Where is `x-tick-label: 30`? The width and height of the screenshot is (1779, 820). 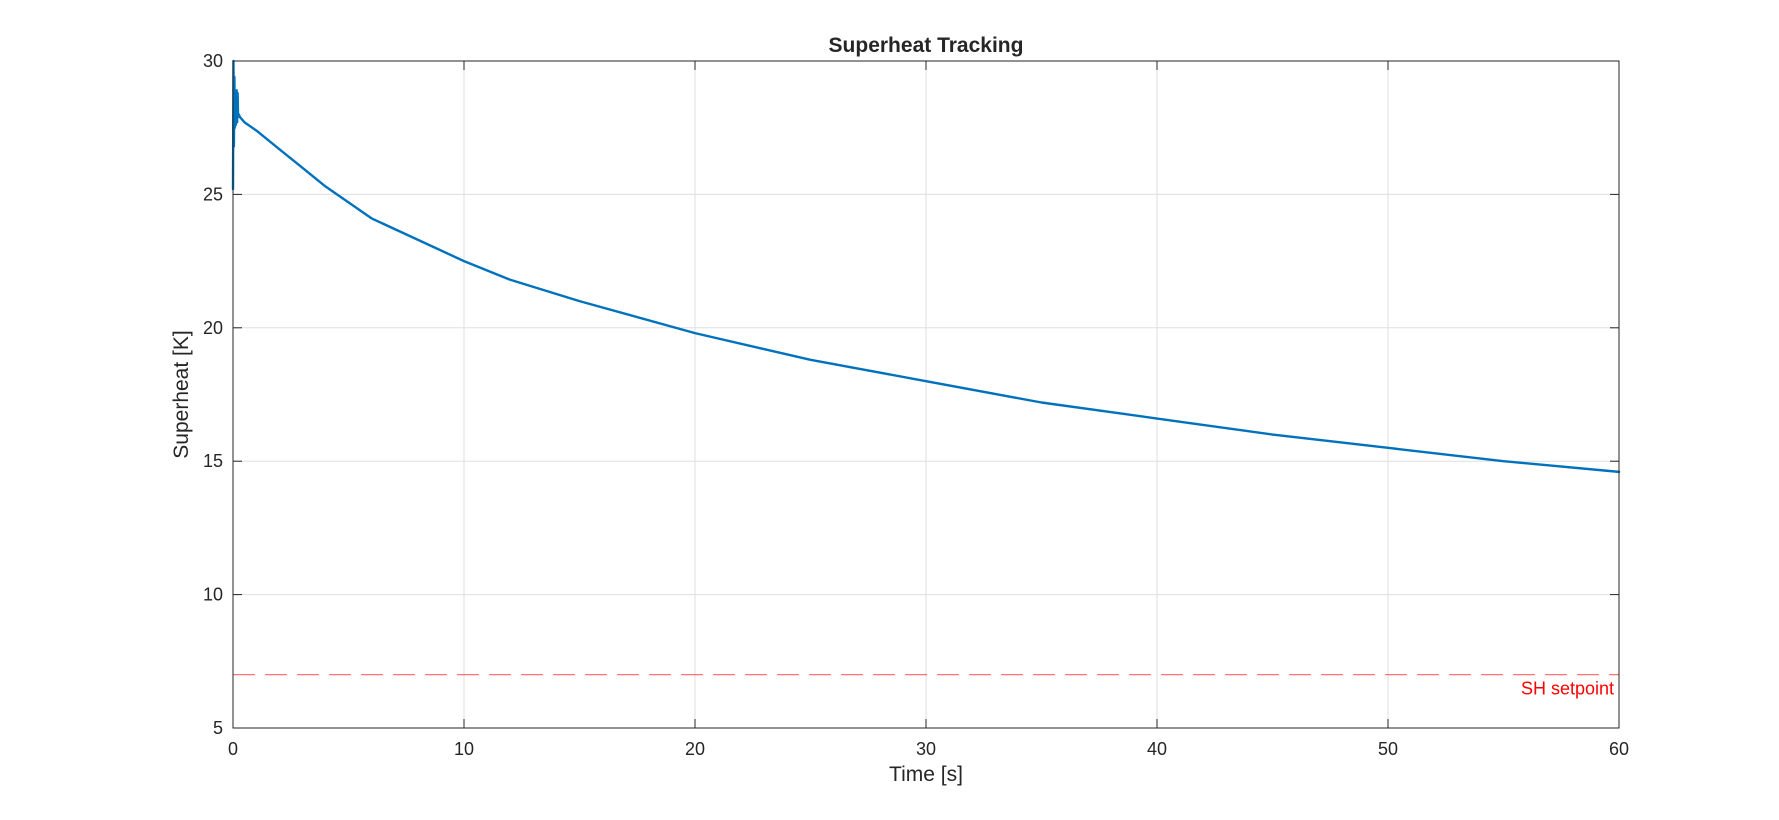 x-tick-label: 30 is located at coordinates (926, 749).